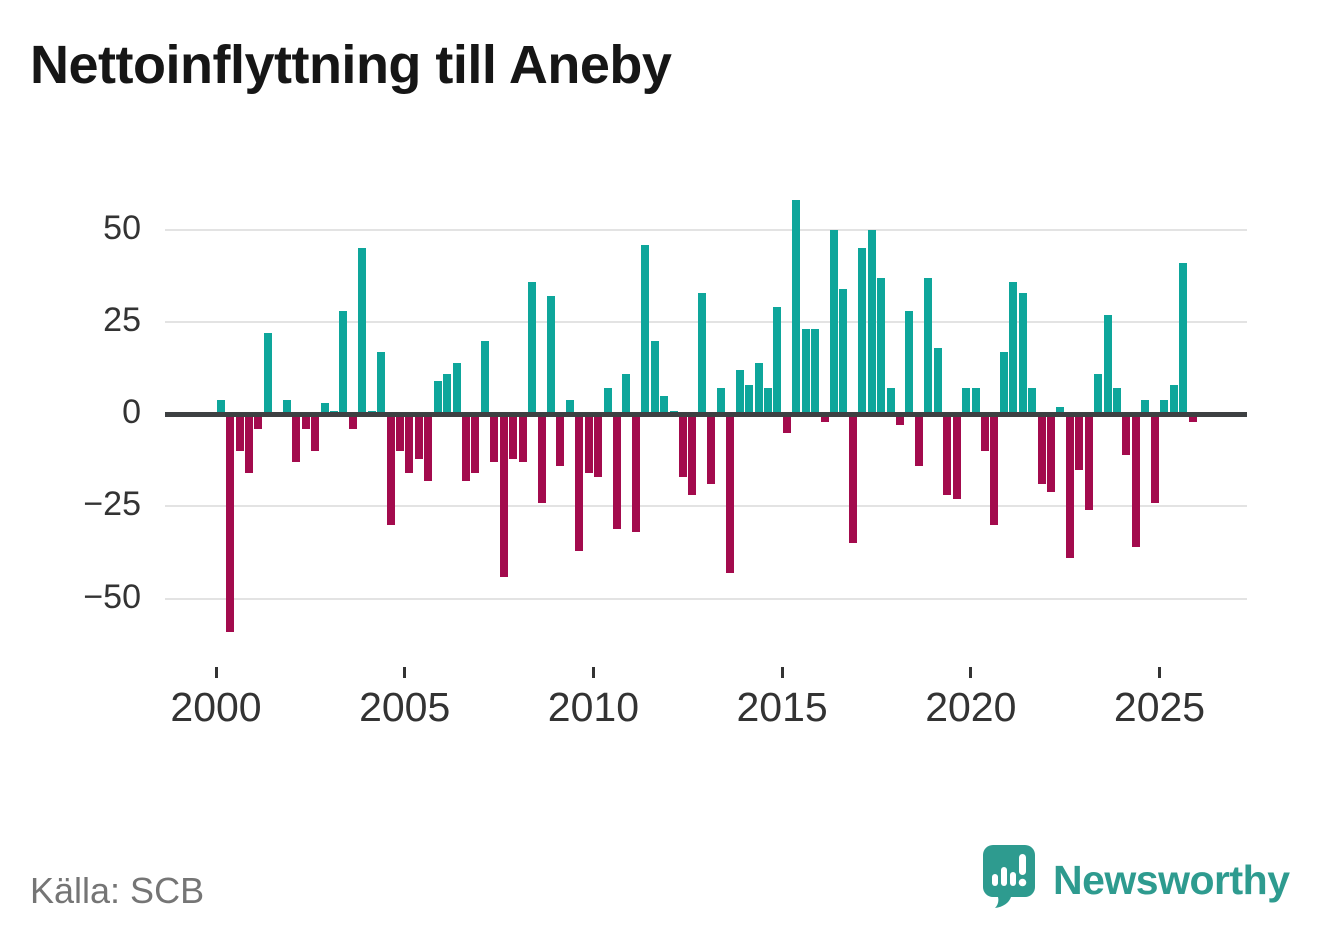 This screenshot has width=1322, height=939. I want to click on bar-2024-q4, so click(1154, 458).